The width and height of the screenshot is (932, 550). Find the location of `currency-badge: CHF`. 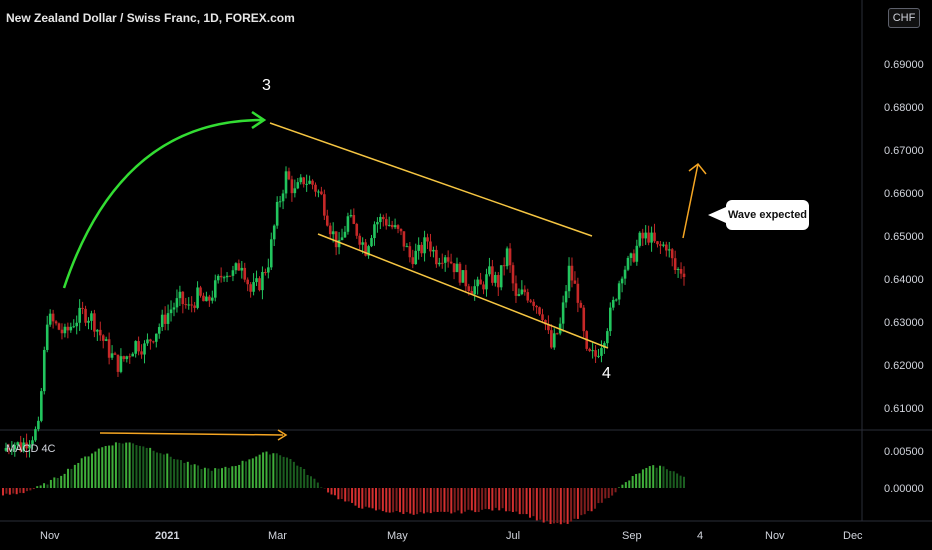

currency-badge: CHF is located at coordinates (904, 18).